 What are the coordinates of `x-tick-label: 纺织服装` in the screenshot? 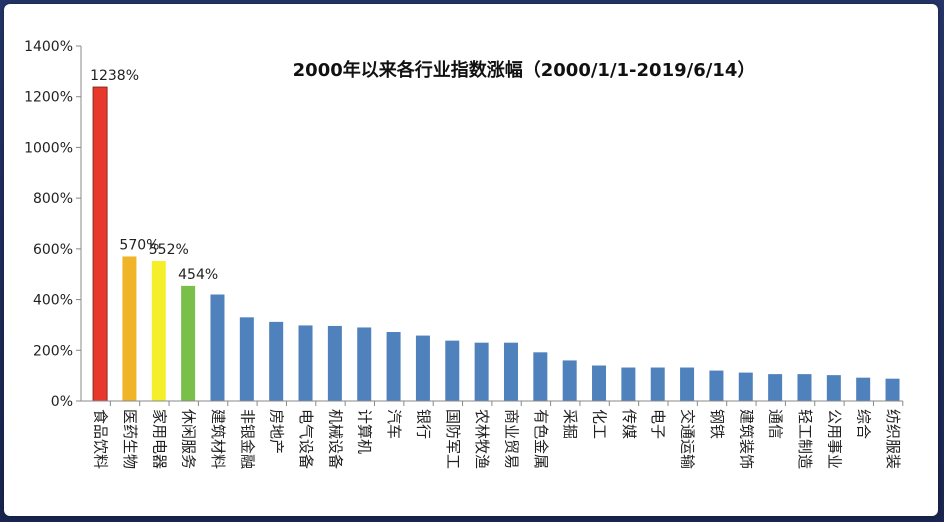 It's located at (893, 439).